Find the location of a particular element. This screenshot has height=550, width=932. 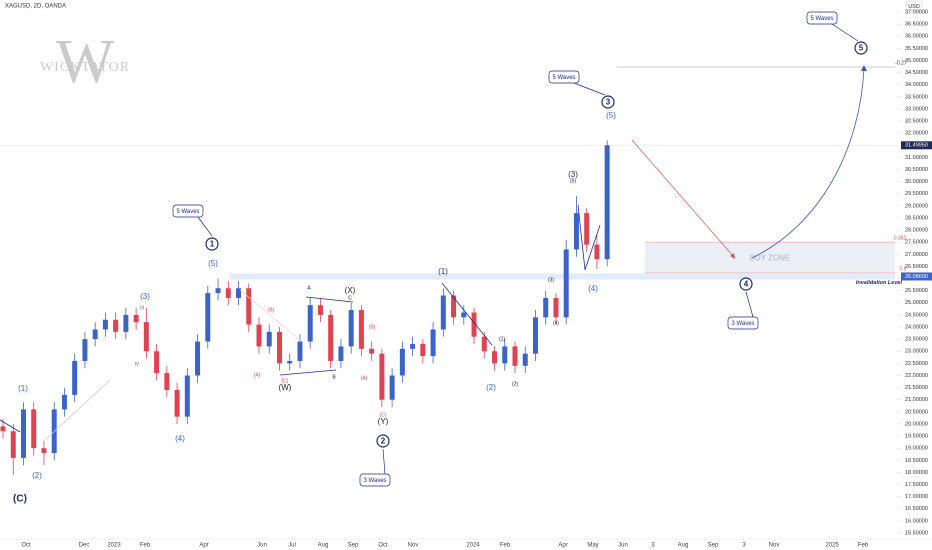

wave-label: (3) is located at coordinates (551, 280).